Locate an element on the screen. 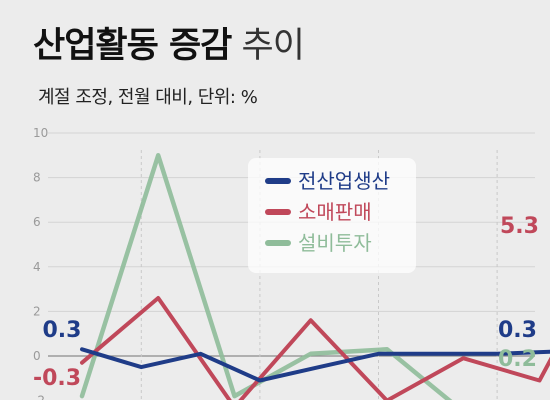  y-tick-label: 6 is located at coordinates (37, 222).